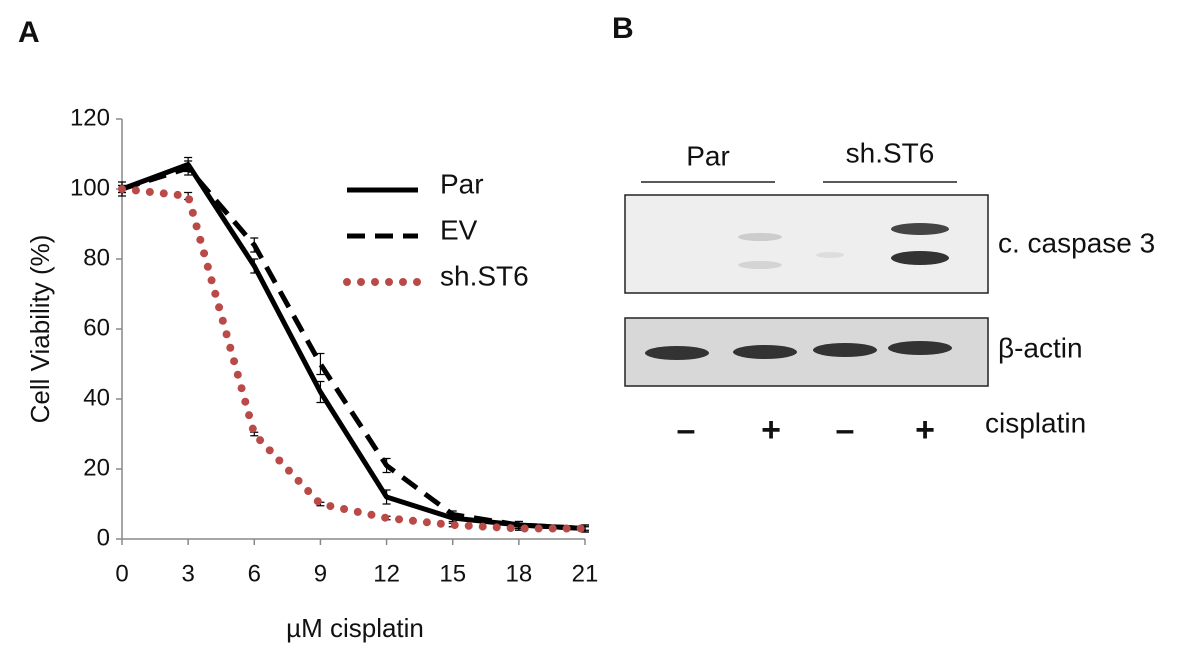 Image resolution: width=1200 pixels, height=659 pixels. What do you see at coordinates (96, 397) in the screenshot?
I see `y-tick-label: 40` at bounding box center [96, 397].